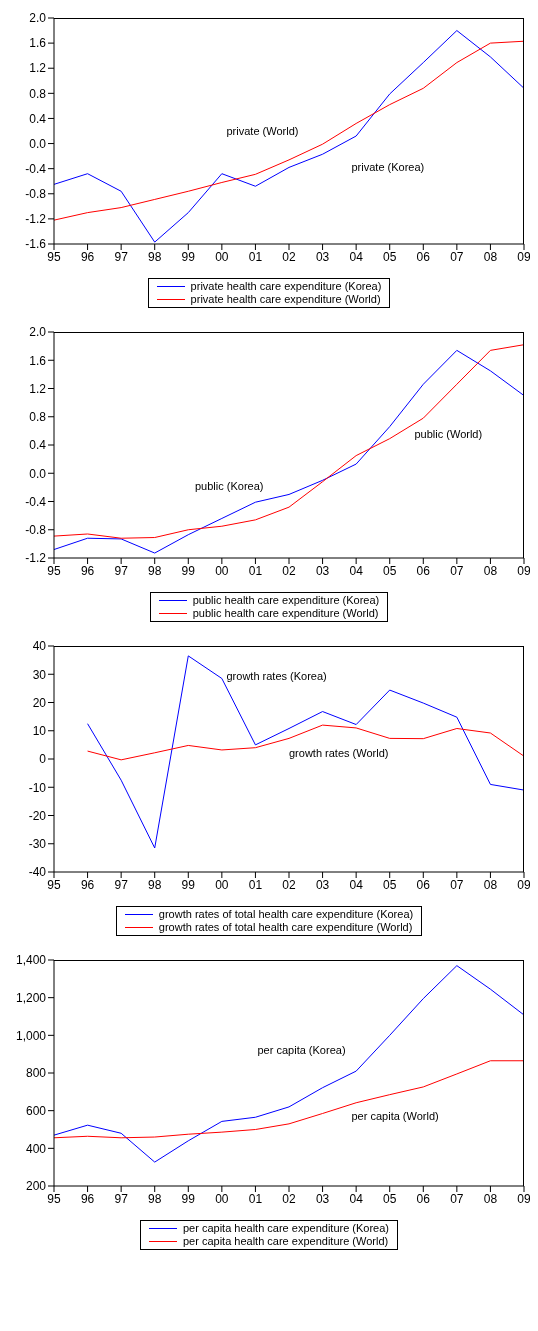  Describe the element at coordinates (301, 1050) in the screenshot. I see `annotation: per capita (Korea)` at that location.